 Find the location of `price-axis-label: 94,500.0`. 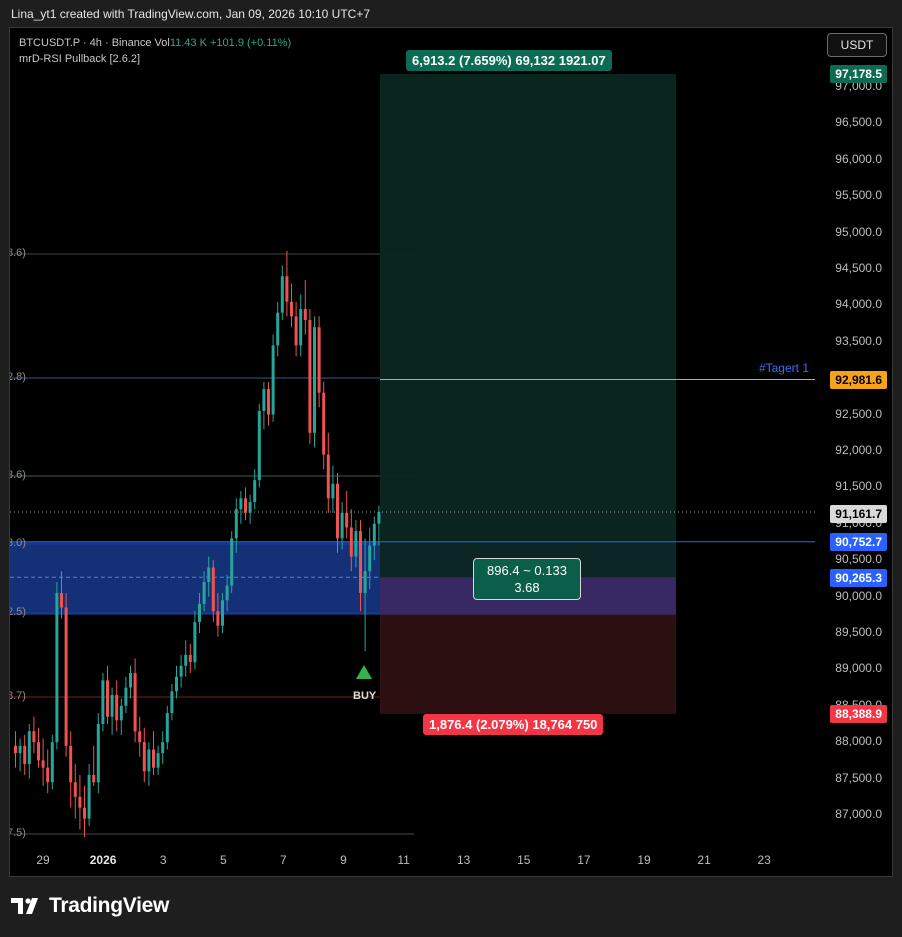

price-axis-label: 94,500.0 is located at coordinates (858, 268).